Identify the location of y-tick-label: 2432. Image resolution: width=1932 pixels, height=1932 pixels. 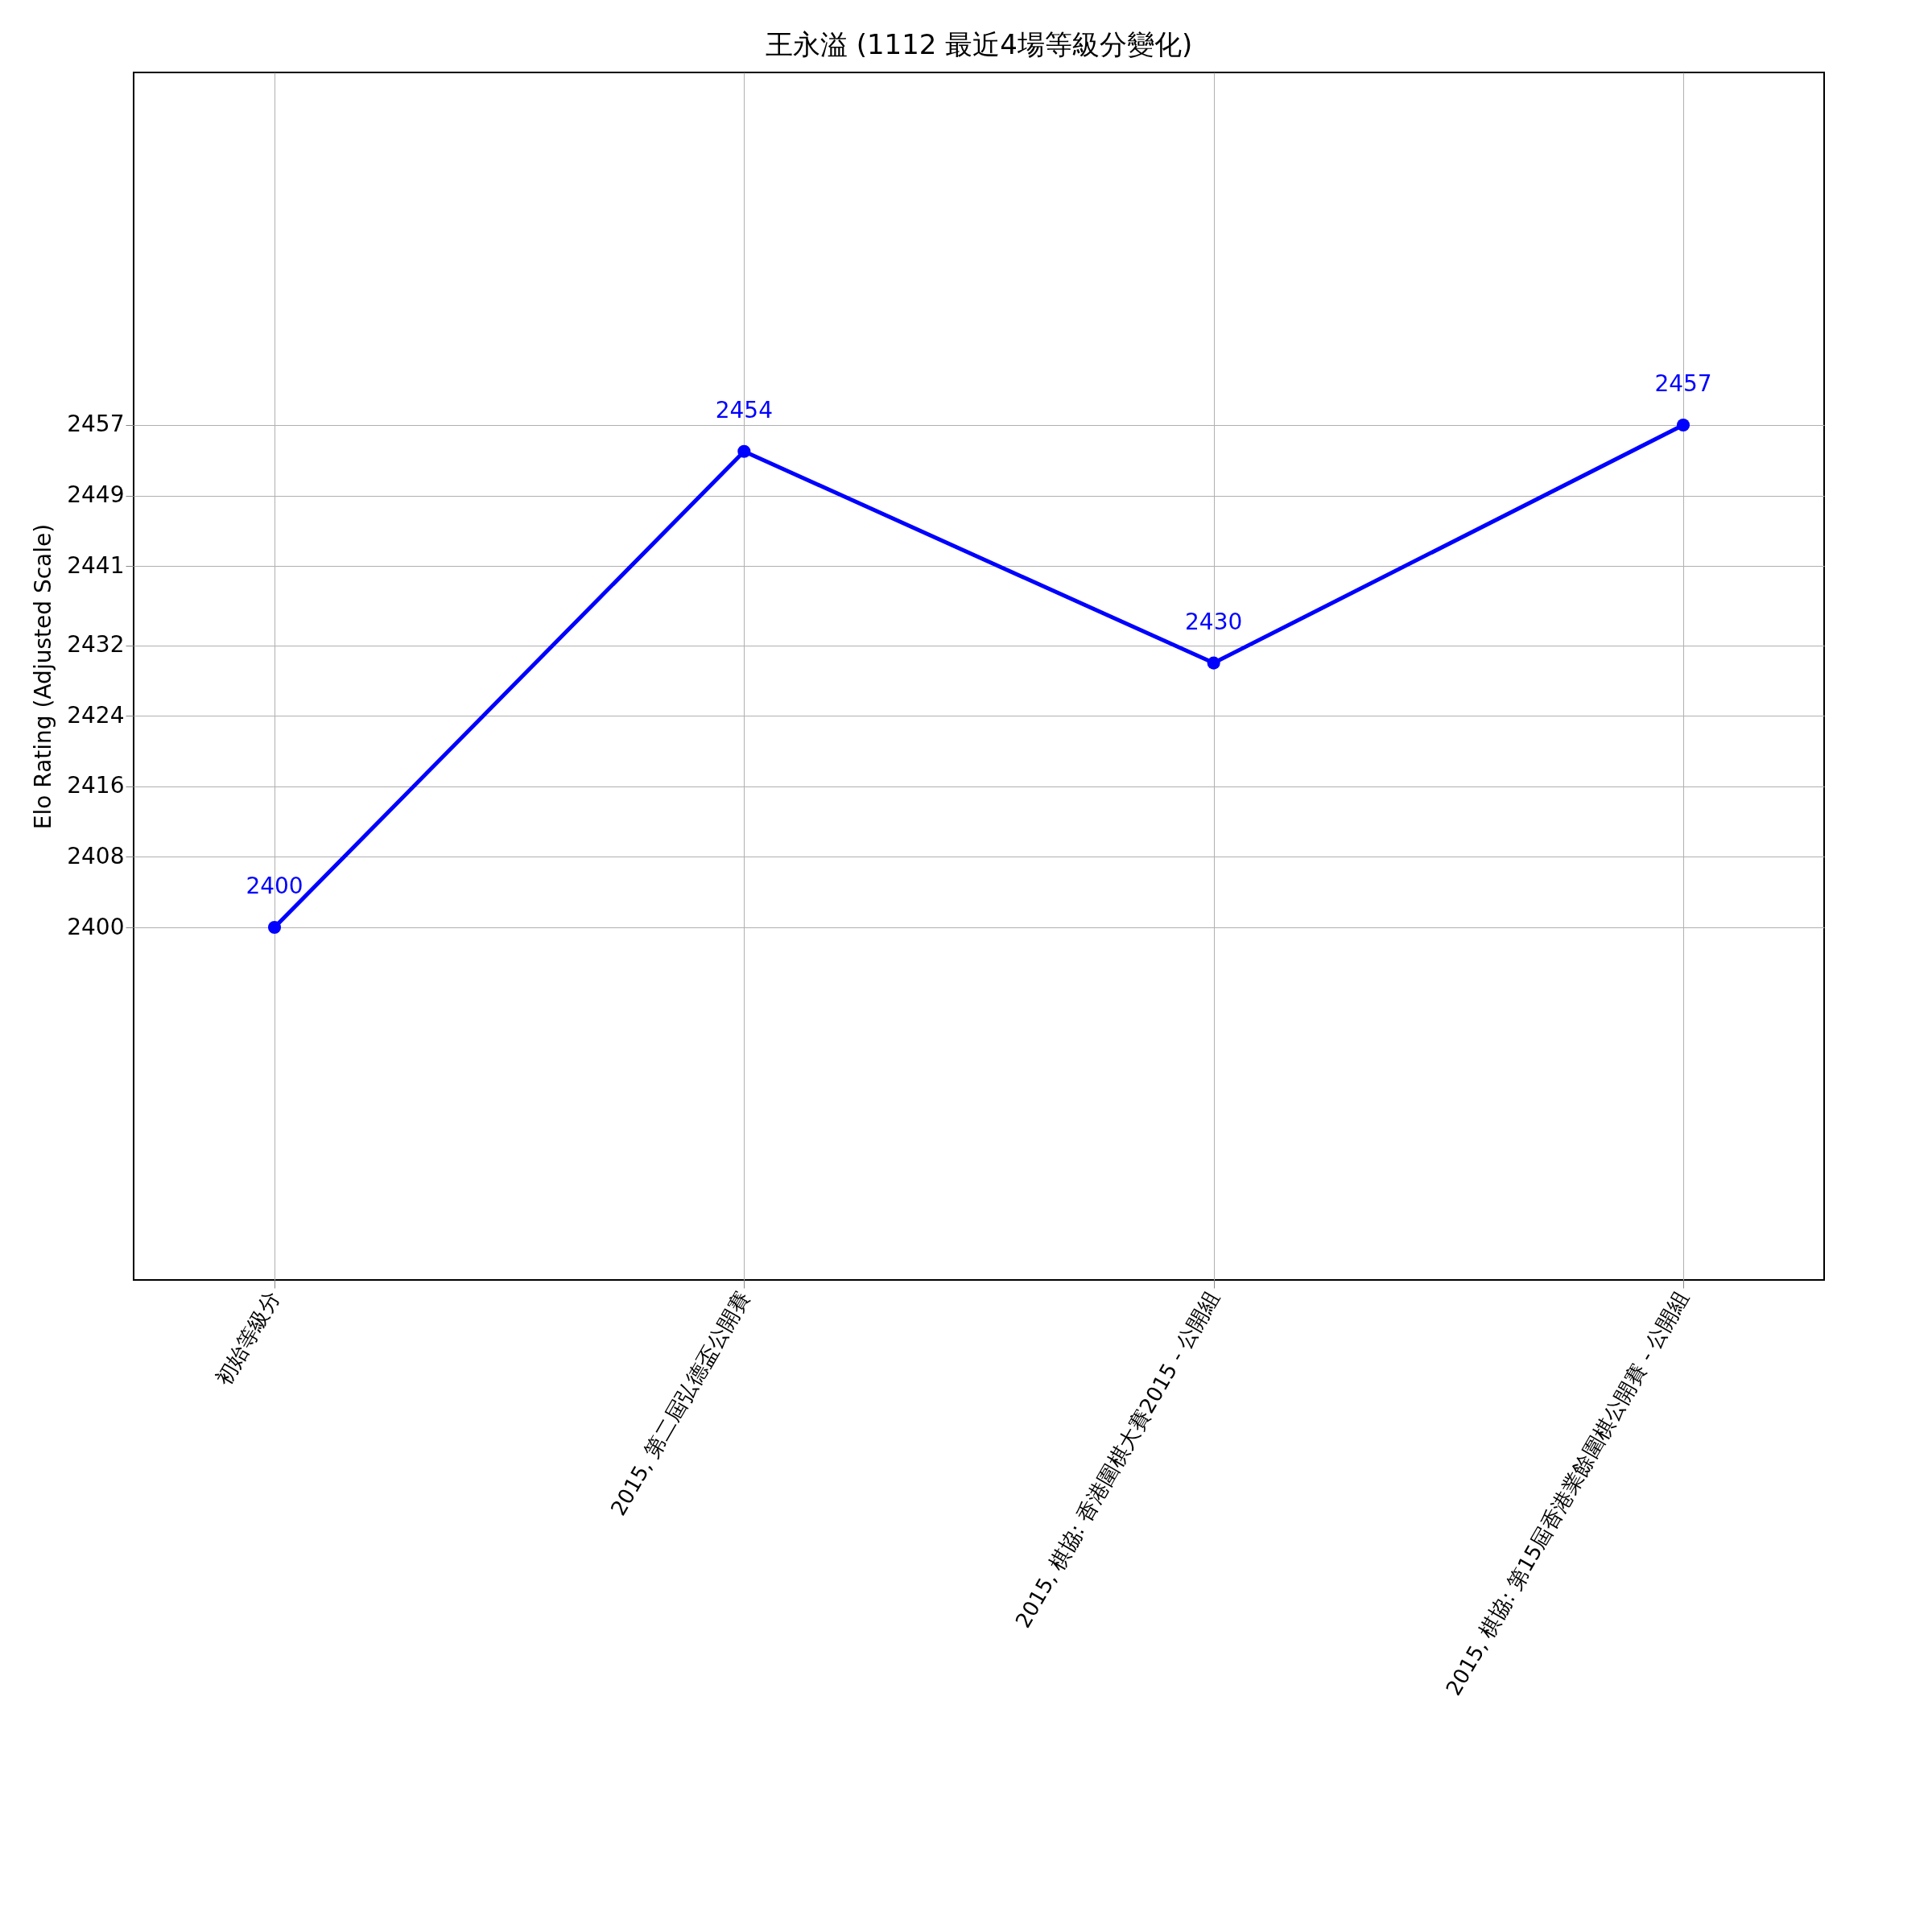
(96, 644).